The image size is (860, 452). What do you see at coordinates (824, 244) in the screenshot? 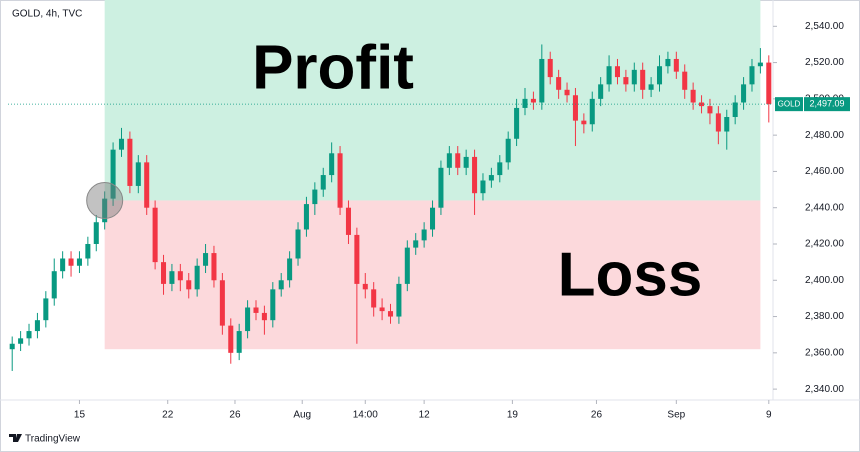
I see `y-tick-label: 2,420.00` at bounding box center [824, 244].